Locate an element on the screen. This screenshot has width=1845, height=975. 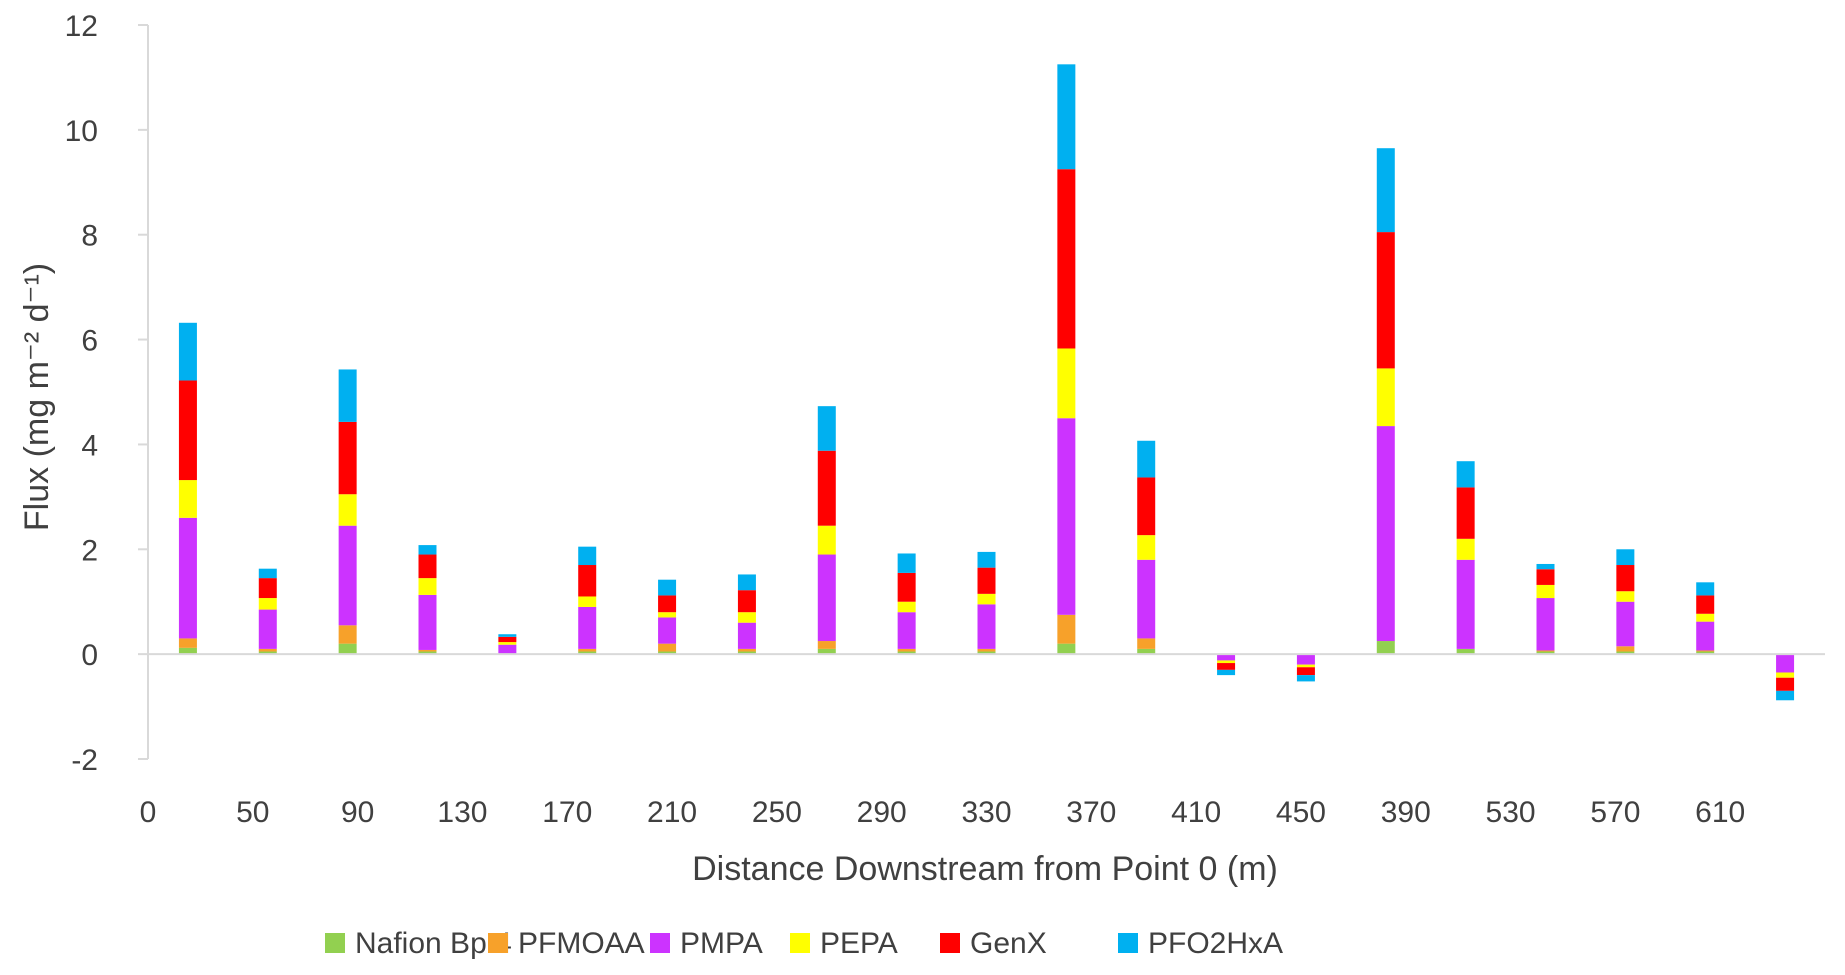
x-tick-label: 570 is located at coordinates (1615, 812).